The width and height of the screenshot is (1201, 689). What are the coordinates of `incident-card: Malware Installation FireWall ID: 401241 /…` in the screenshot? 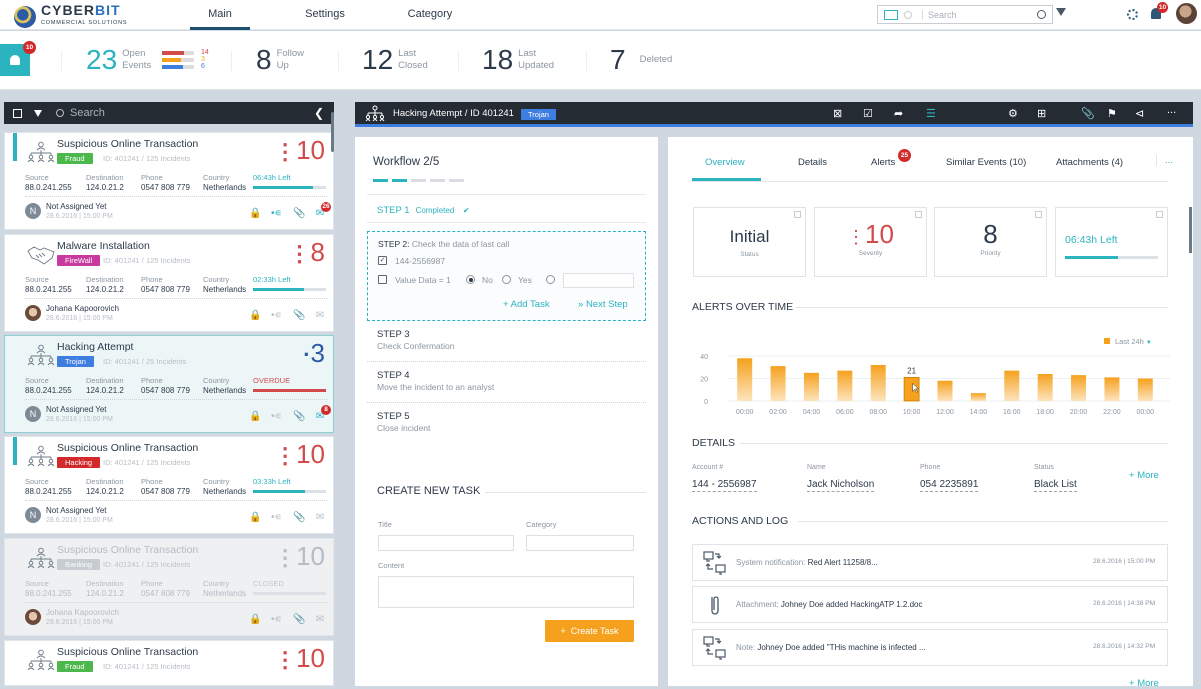 It's located at (169, 283).